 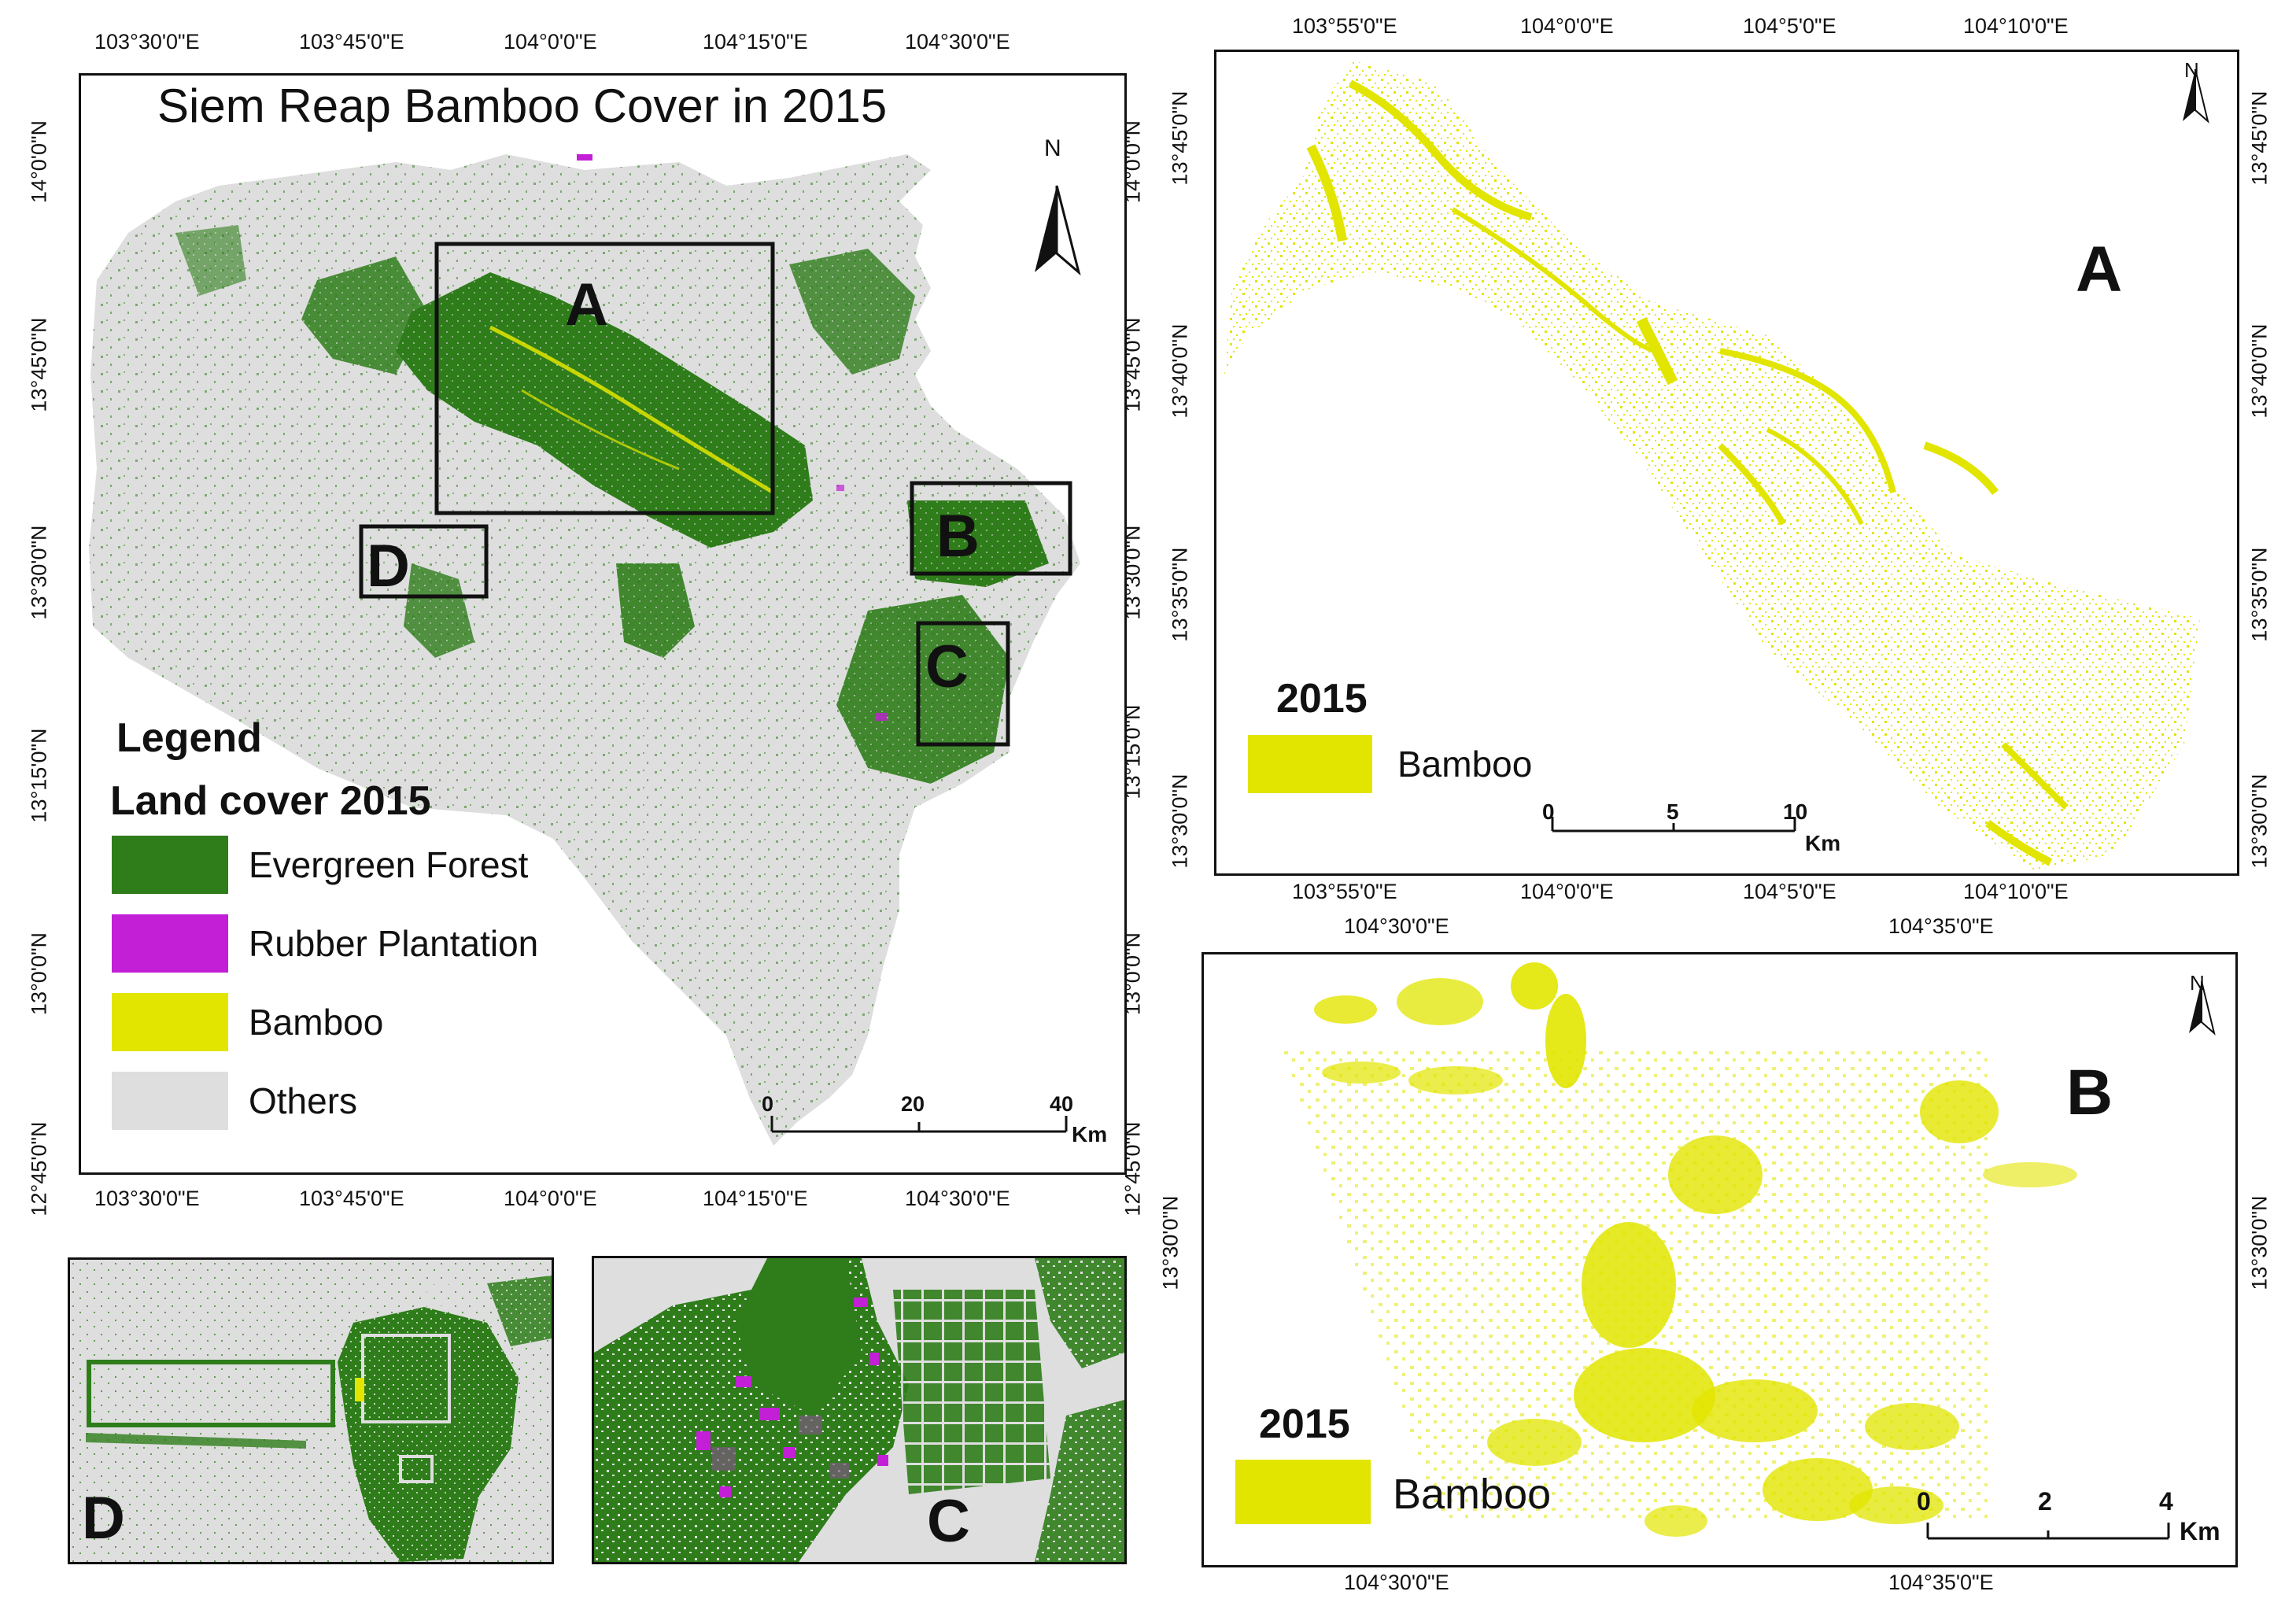 I want to click on main-y-tick-left-2: 13°30'0"N, so click(x=39, y=572).